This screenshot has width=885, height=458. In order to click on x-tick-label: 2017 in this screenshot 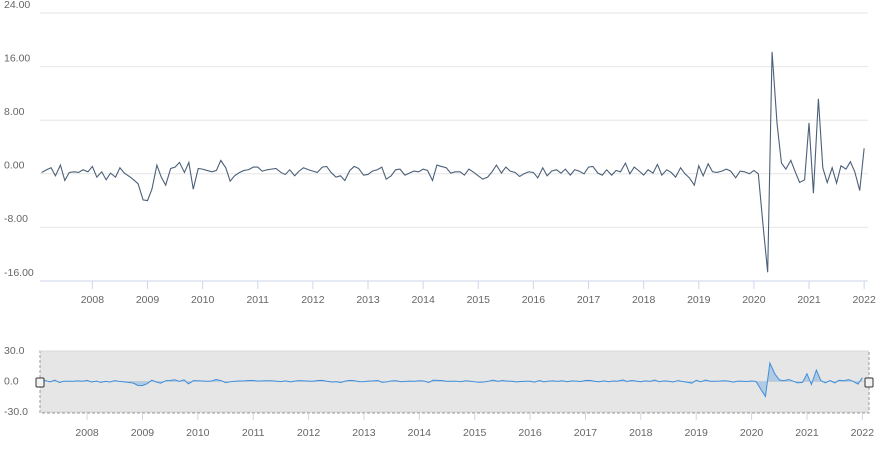, I will do `click(589, 300)`.